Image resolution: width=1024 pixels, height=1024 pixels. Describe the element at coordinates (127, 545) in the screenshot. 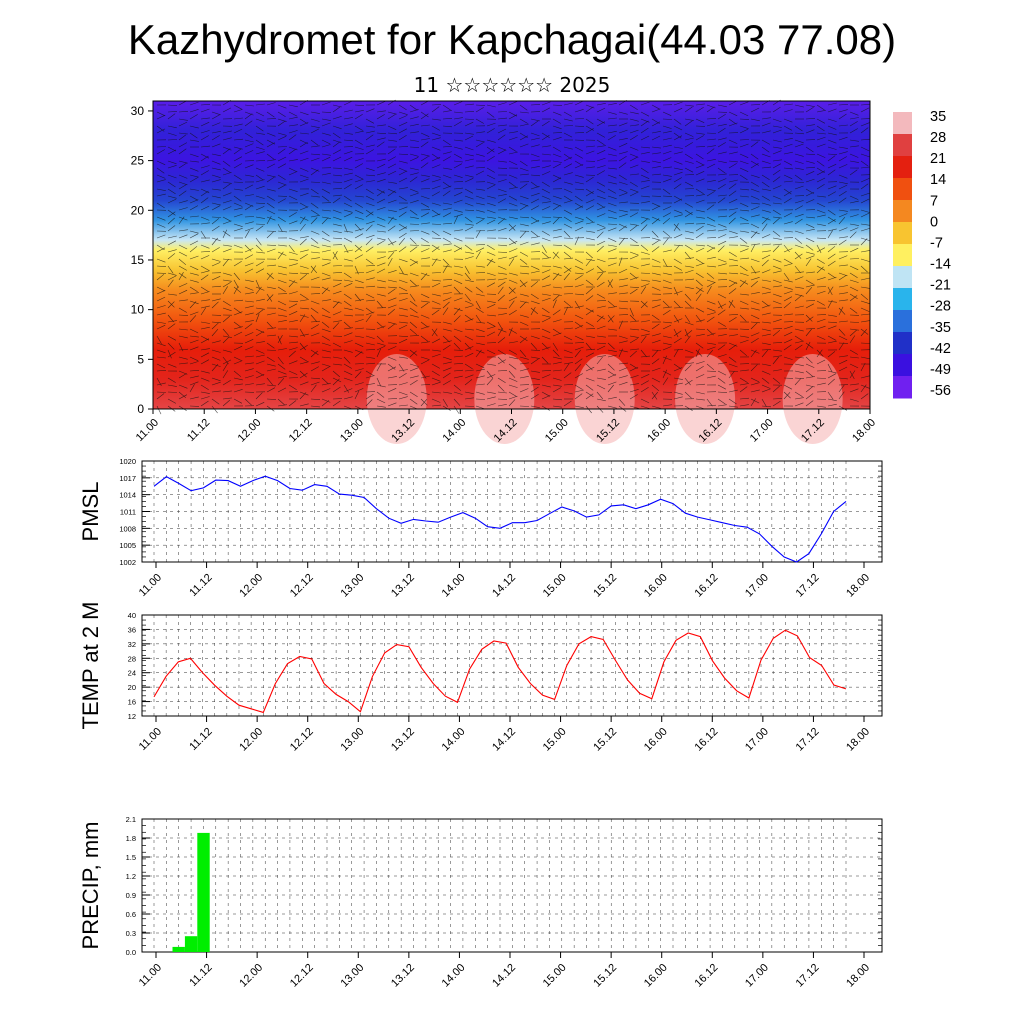

I see `y-tick-label: 1005` at that location.